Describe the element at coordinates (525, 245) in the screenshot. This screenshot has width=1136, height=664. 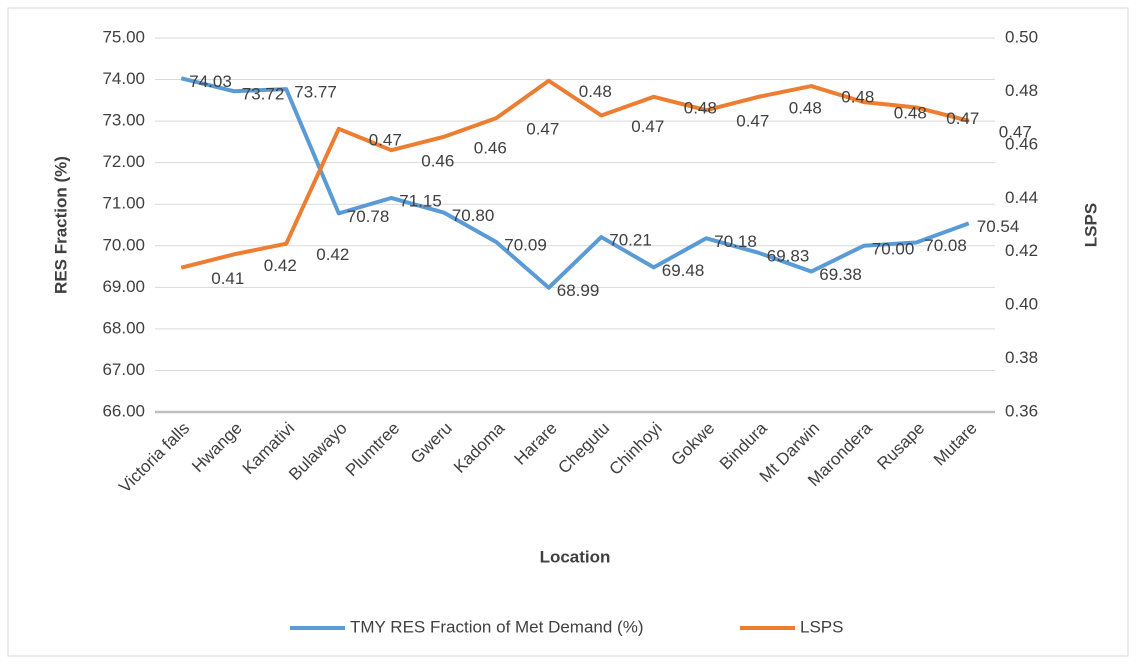
I see `data-label: 70.09` at that location.